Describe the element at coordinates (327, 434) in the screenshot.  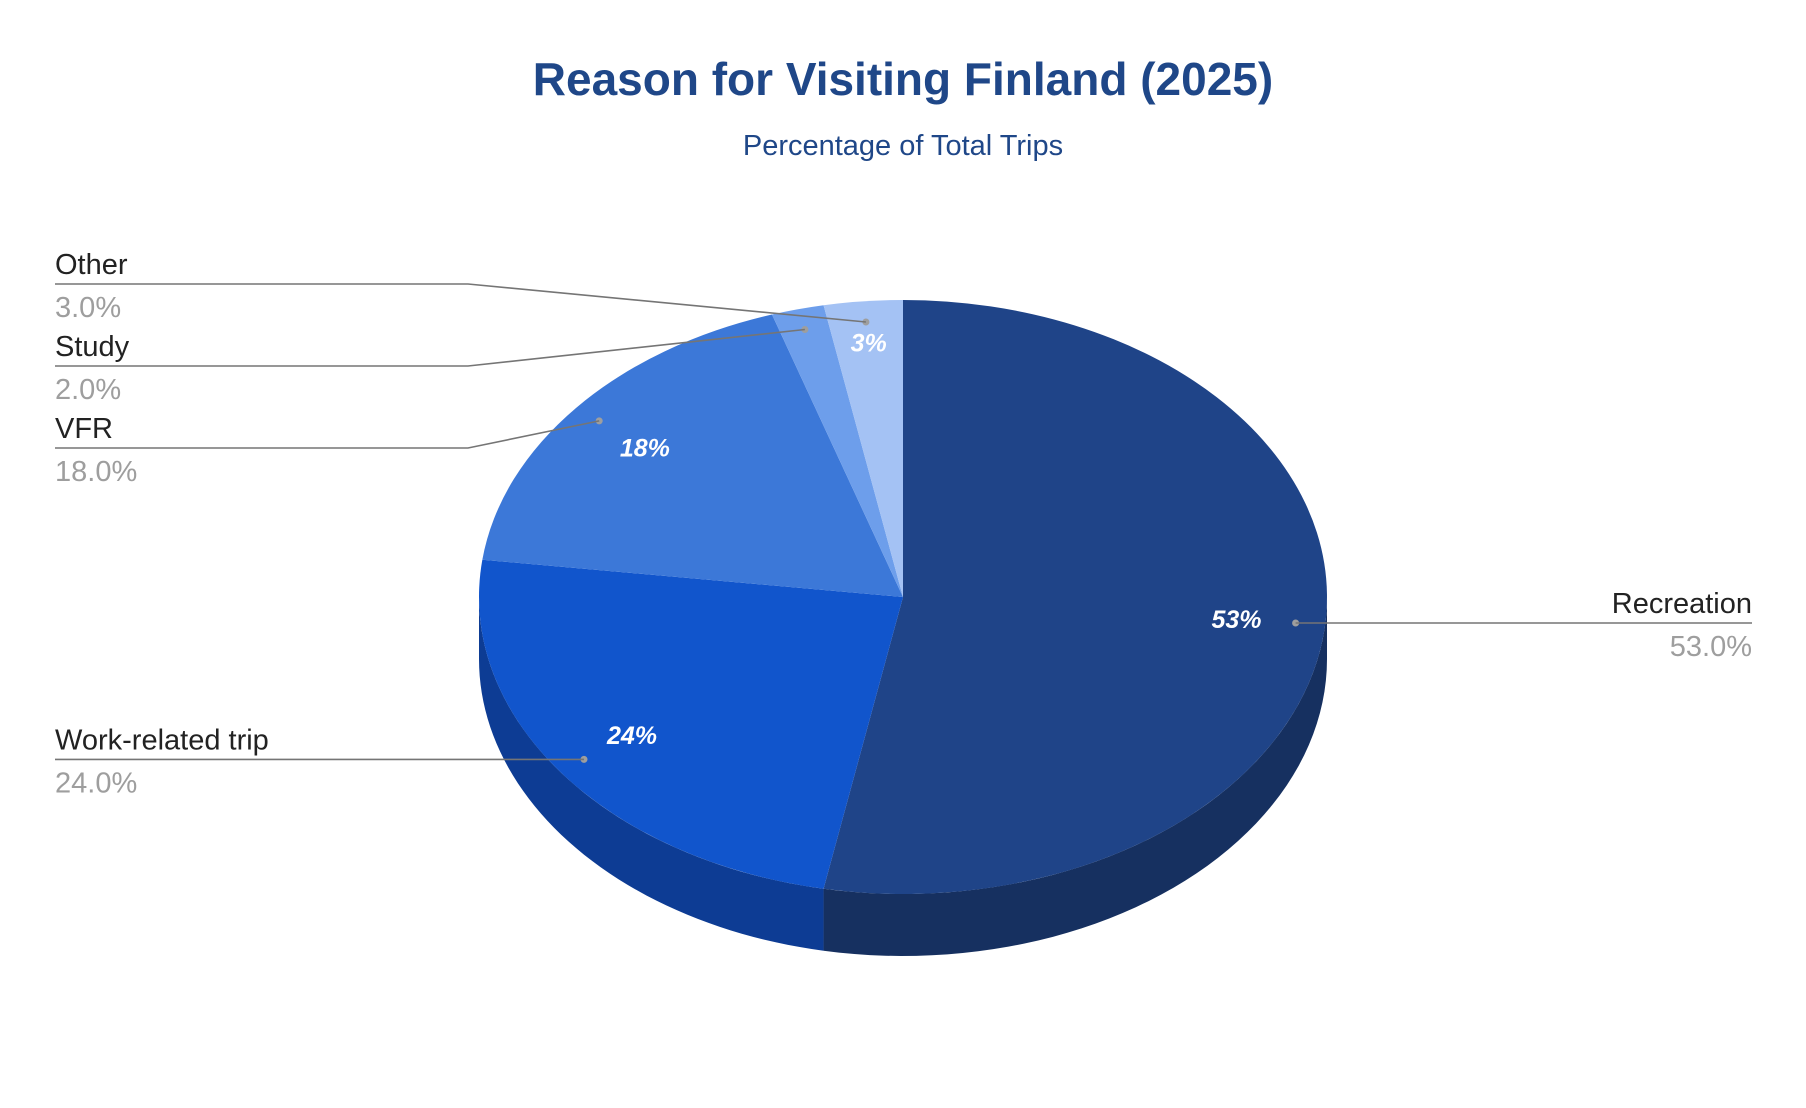
I see `leader-line-vfr` at that location.